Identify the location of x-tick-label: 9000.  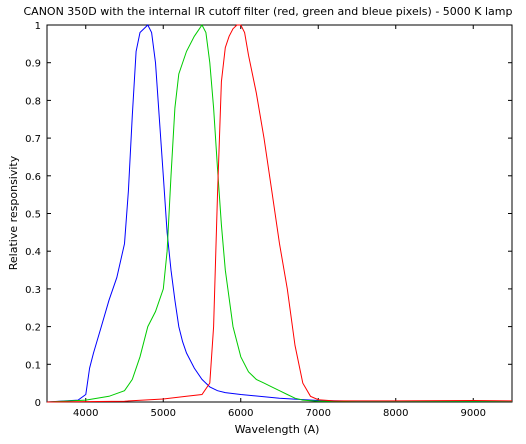
(473, 413).